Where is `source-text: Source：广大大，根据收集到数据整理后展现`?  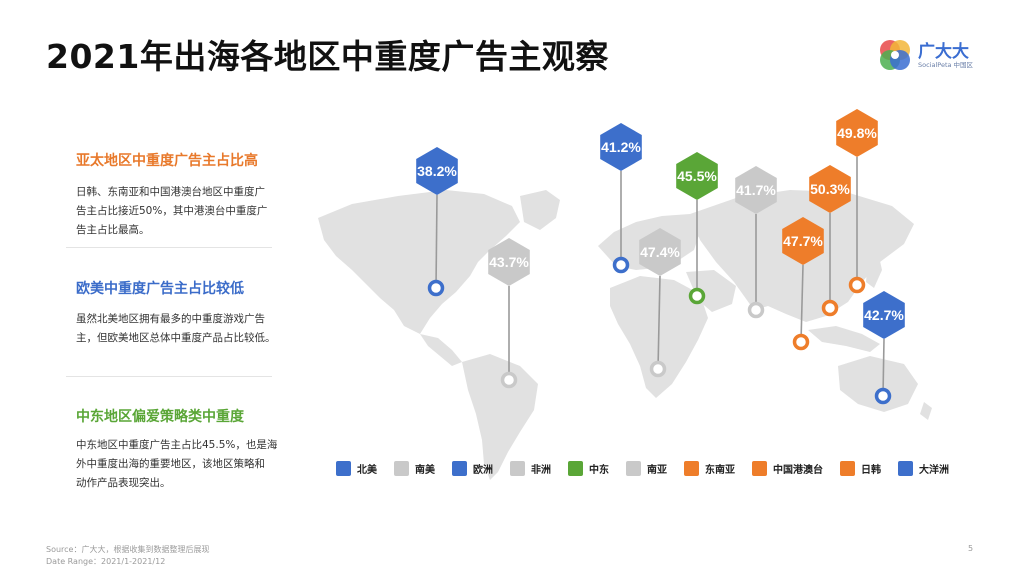
source-text: Source：广大大，根据收集到数据整理后展现 is located at coordinates (128, 549).